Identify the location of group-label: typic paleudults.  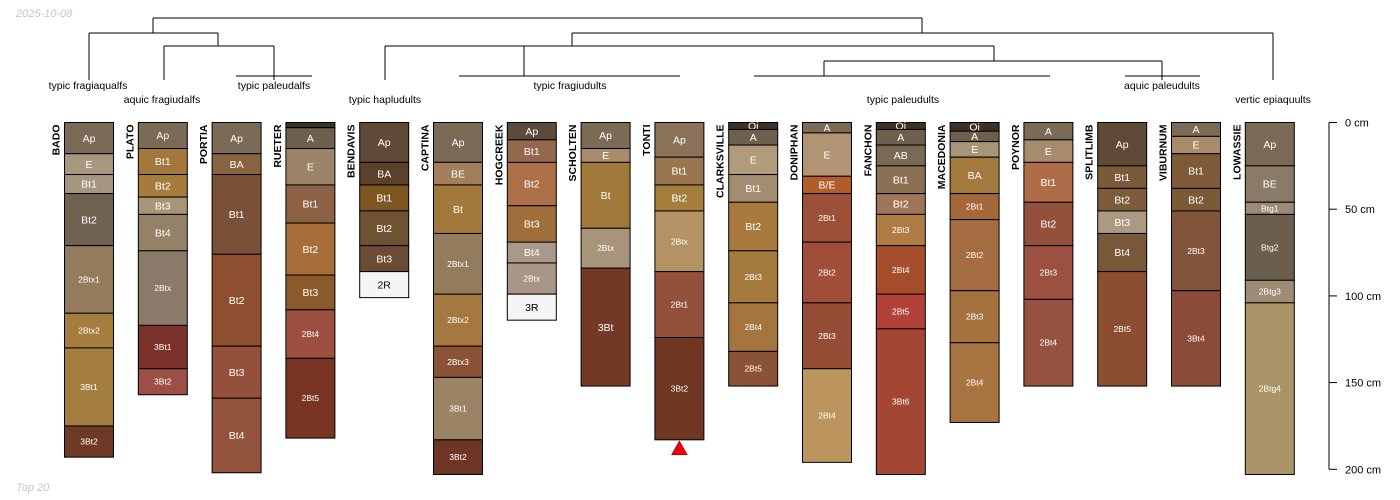
(903, 100).